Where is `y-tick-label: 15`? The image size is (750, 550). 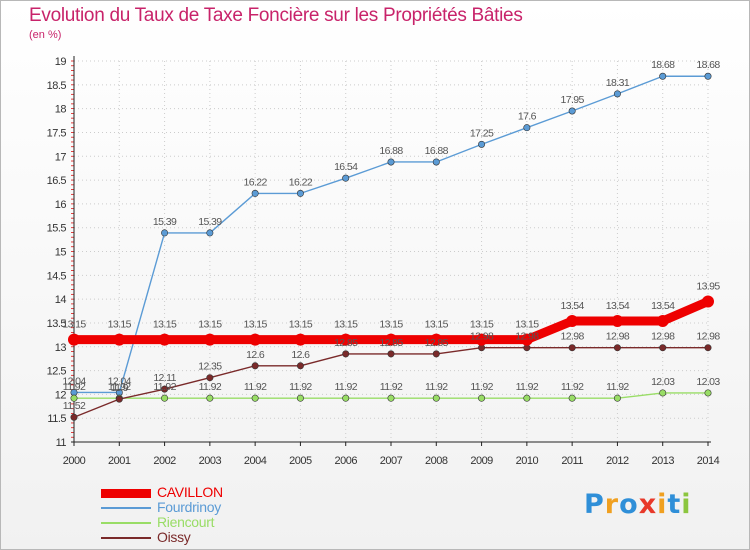
y-tick-label: 15 is located at coordinates (61, 253).